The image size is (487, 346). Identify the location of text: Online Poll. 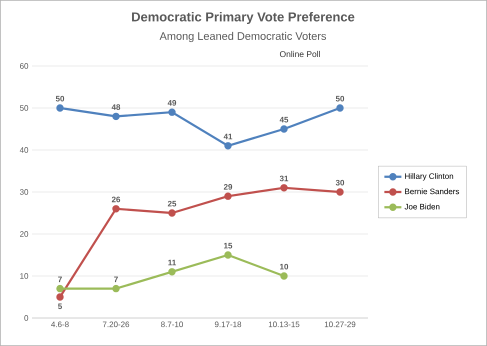
(300, 54).